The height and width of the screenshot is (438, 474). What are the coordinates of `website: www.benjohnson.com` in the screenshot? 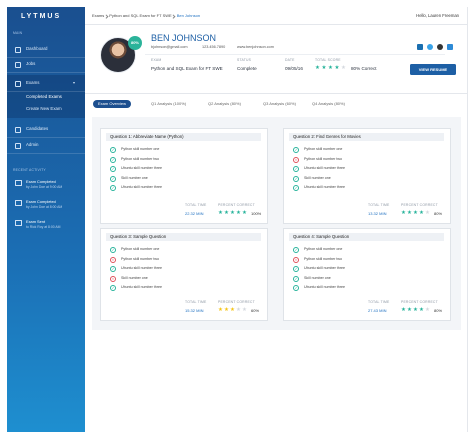 It's located at (255, 47).